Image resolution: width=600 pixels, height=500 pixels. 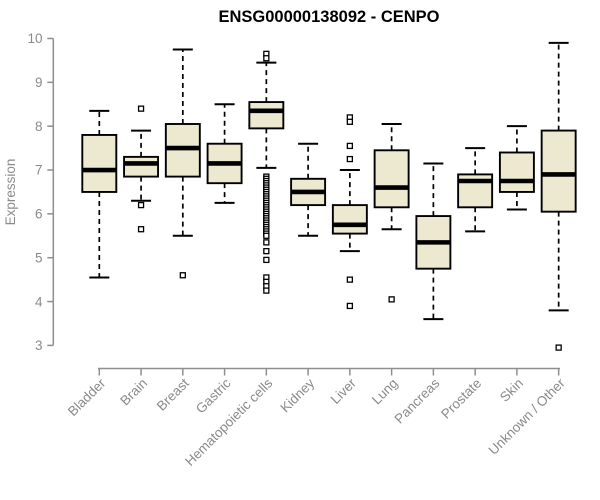 What do you see at coordinates (182, 163) in the screenshot?
I see `box-group-breast` at bounding box center [182, 163].